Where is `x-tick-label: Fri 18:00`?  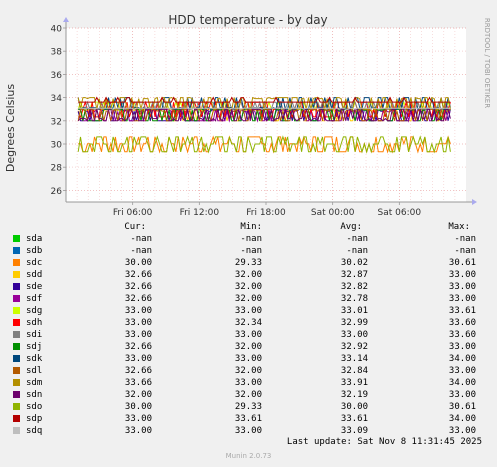
x-tick-label: Fri 18:00 is located at coordinates (266, 213).